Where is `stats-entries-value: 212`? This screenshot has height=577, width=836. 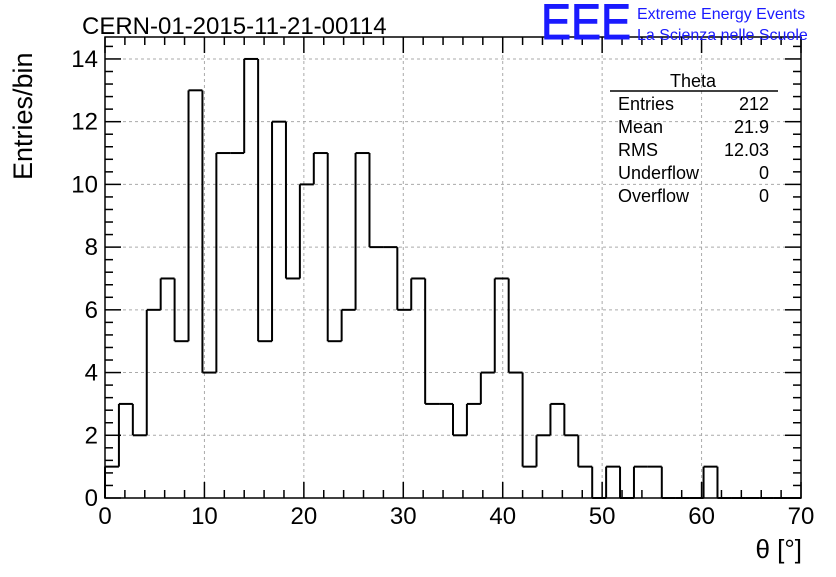 stats-entries-value: 212 is located at coordinates (754, 104).